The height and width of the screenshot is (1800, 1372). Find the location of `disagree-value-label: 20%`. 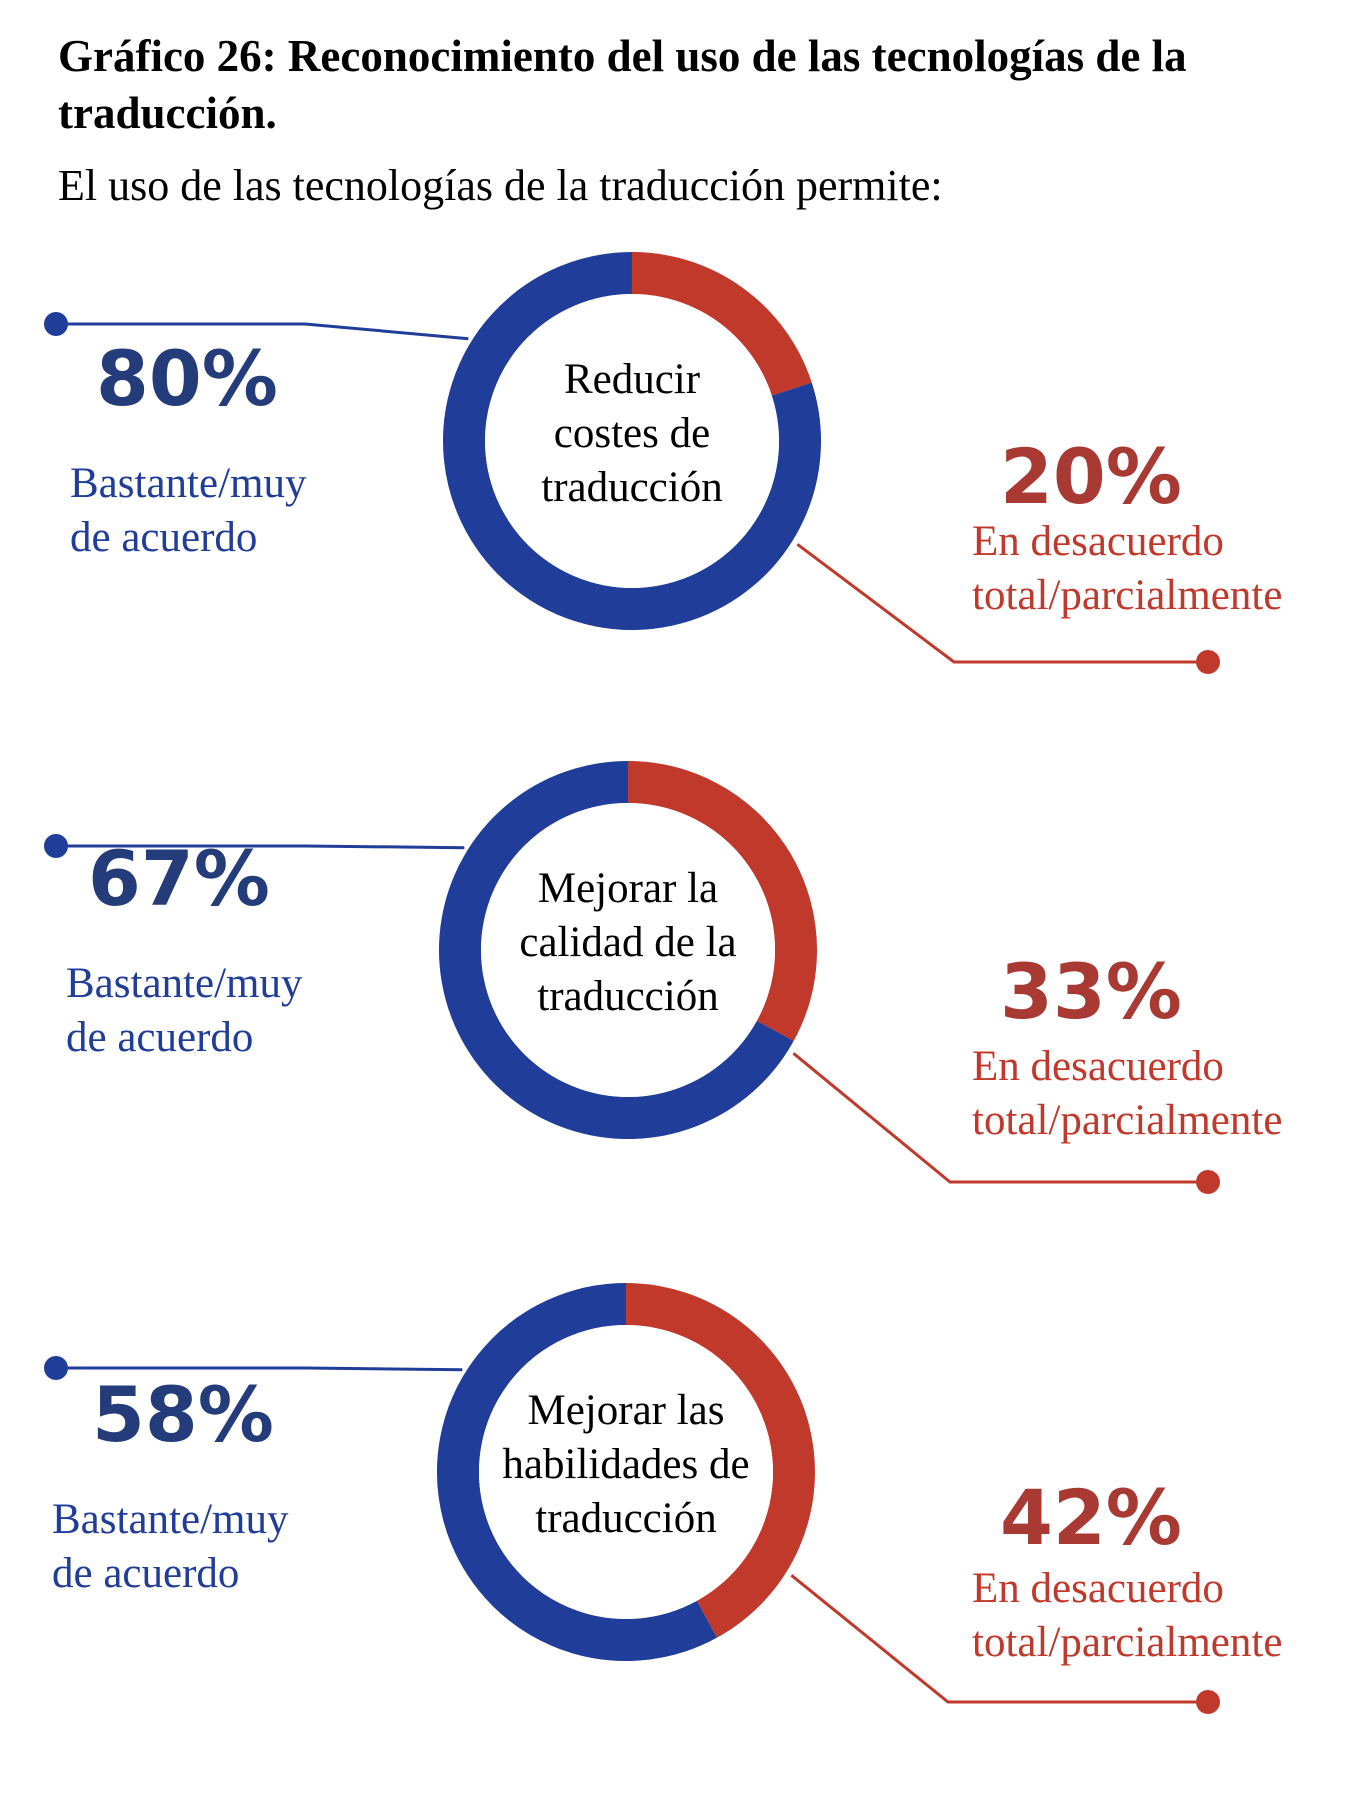

disagree-value-label: 20% is located at coordinates (1091, 476).